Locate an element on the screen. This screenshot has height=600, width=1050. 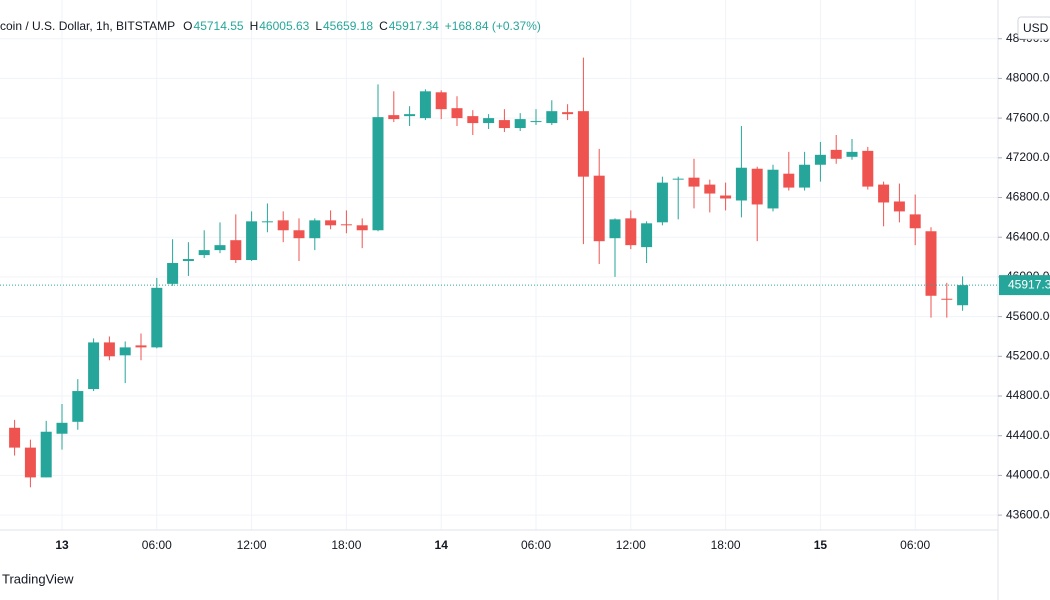
price-tag is located at coordinates (1024, 285).